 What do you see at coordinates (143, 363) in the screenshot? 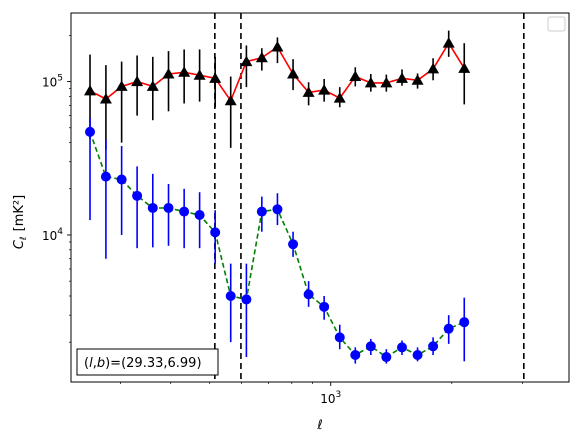
I see `annotation-text: (l,b)=(29.33,6.99)` at bounding box center [143, 363].